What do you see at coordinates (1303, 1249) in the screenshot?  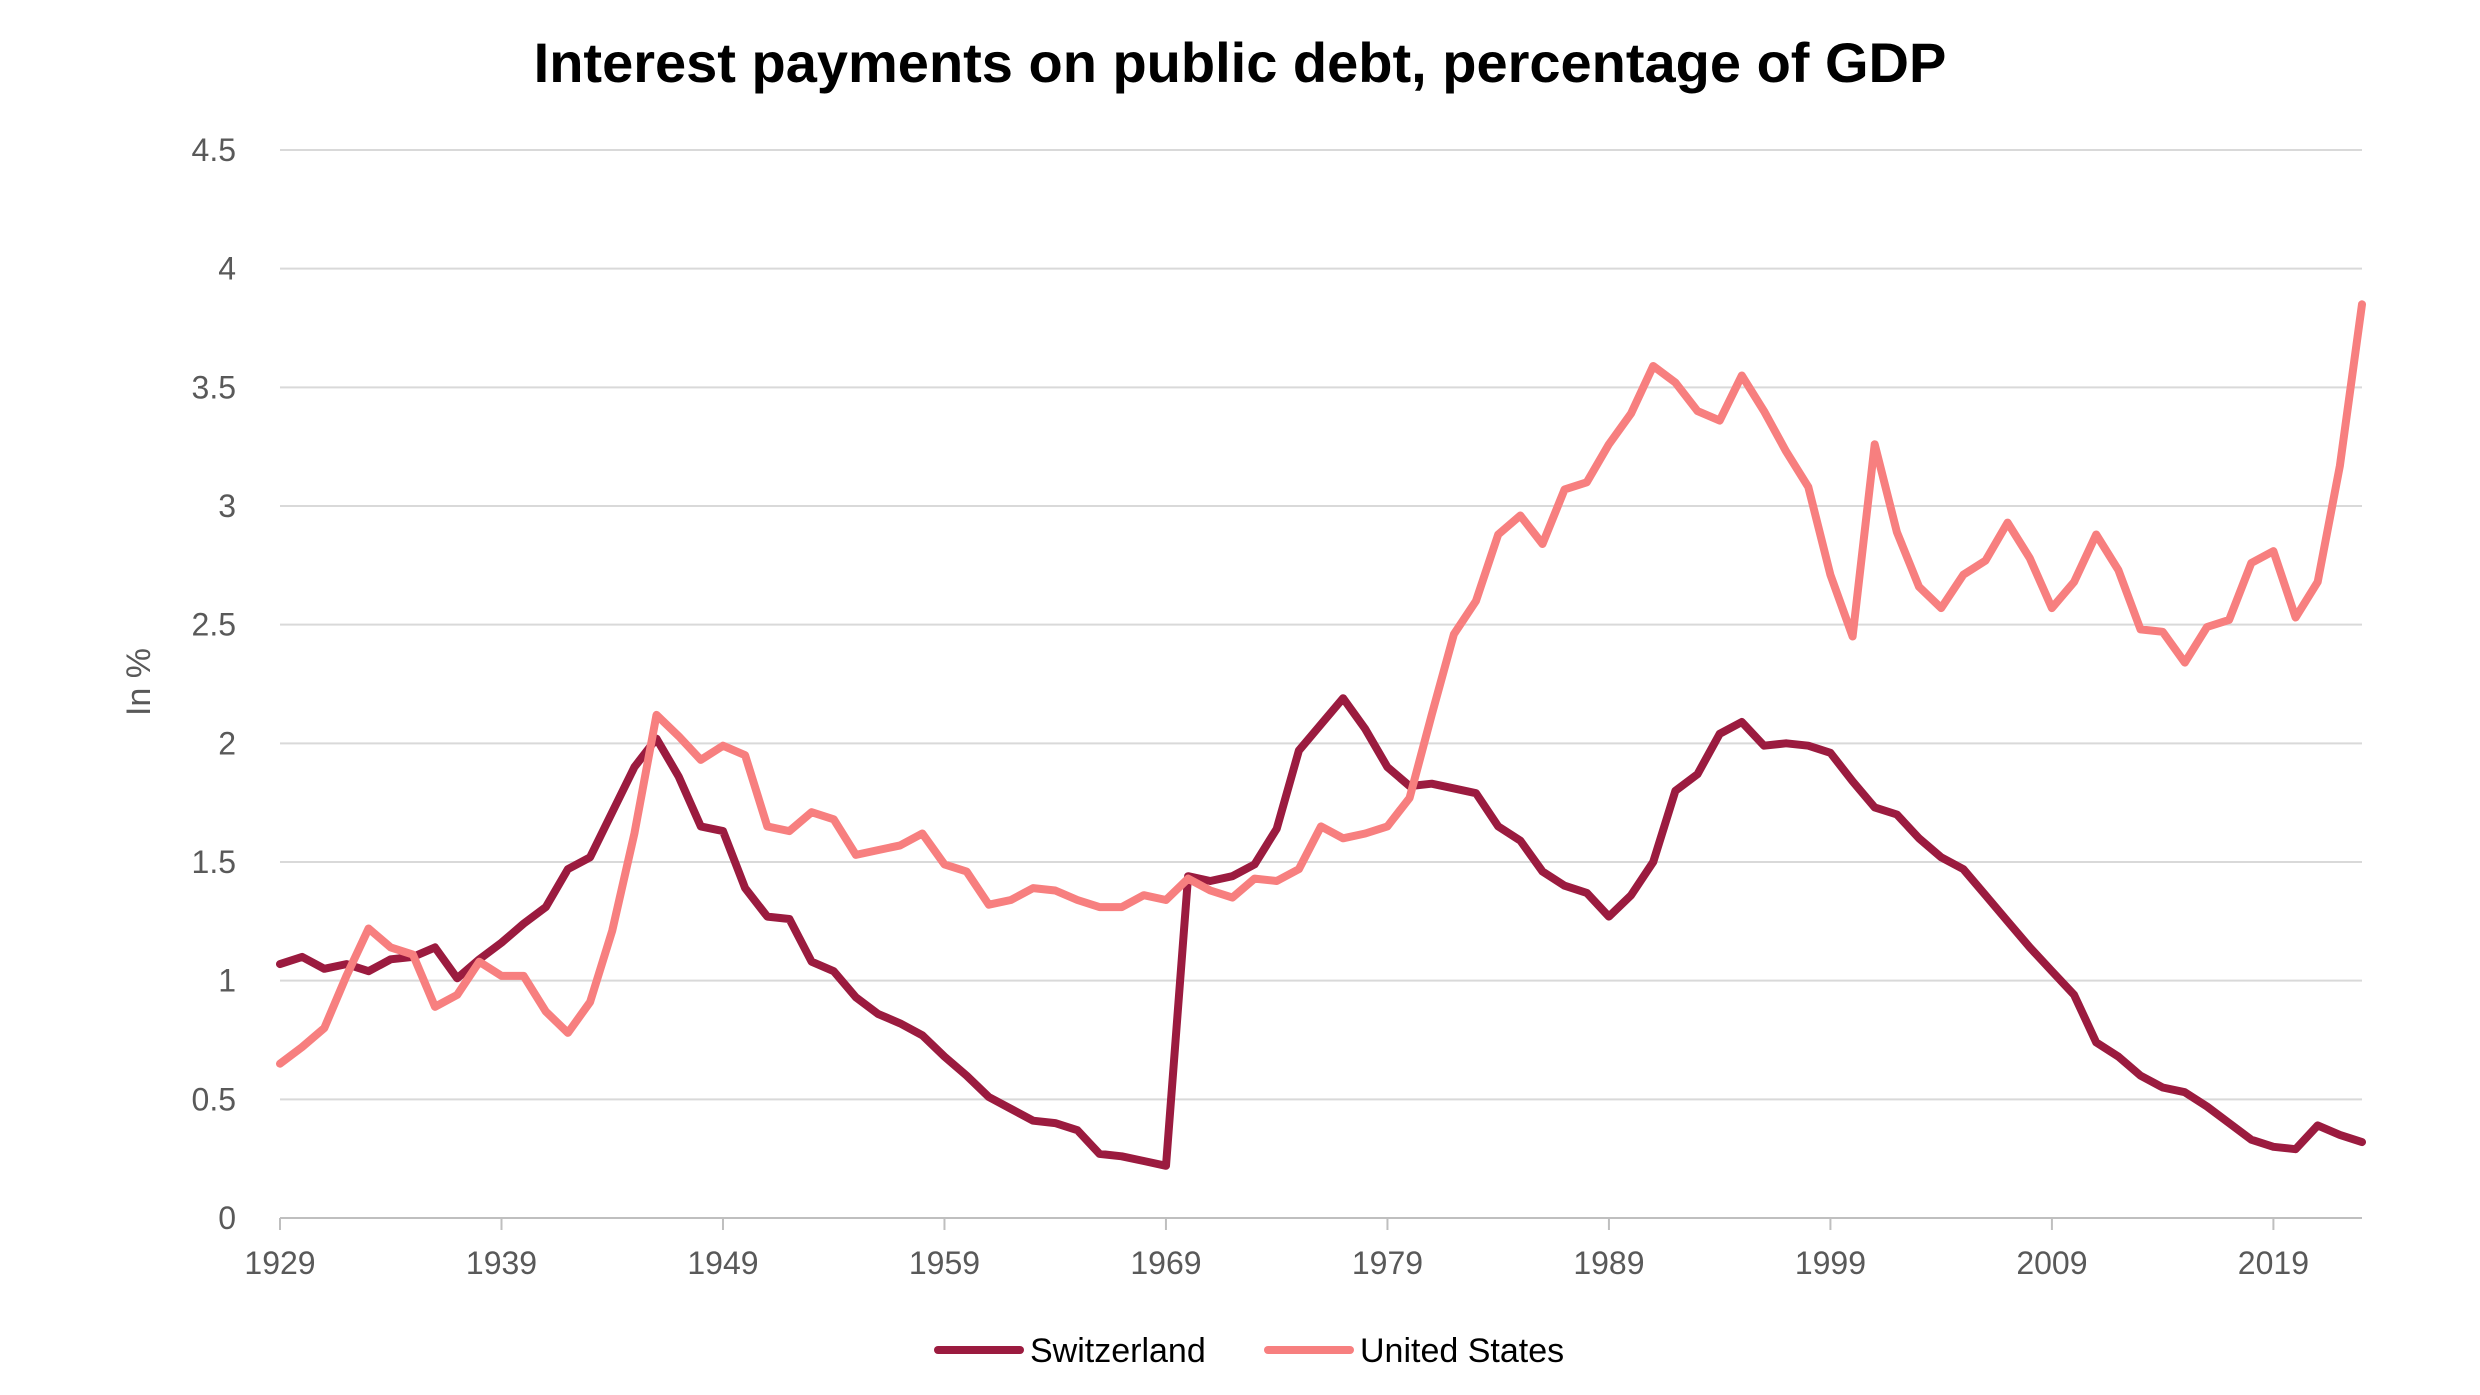 I see `x-axis: 1929 1939 1949 1959 1969 1979 1989 1999 2009 2019` at bounding box center [1303, 1249].